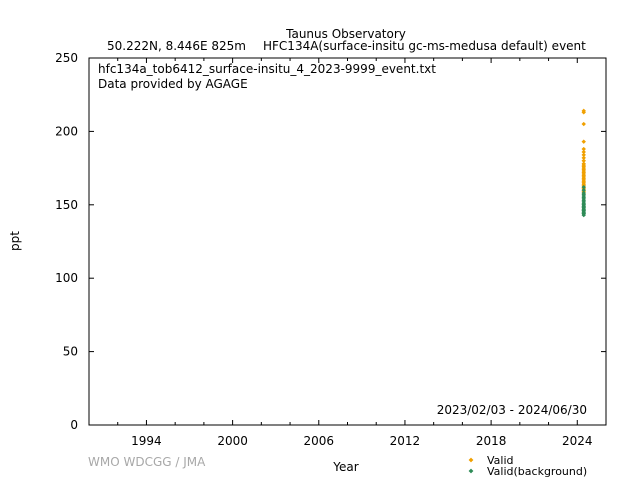  Describe the element at coordinates (232, 441) in the screenshot. I see `x-tick-label: 2000` at that location.